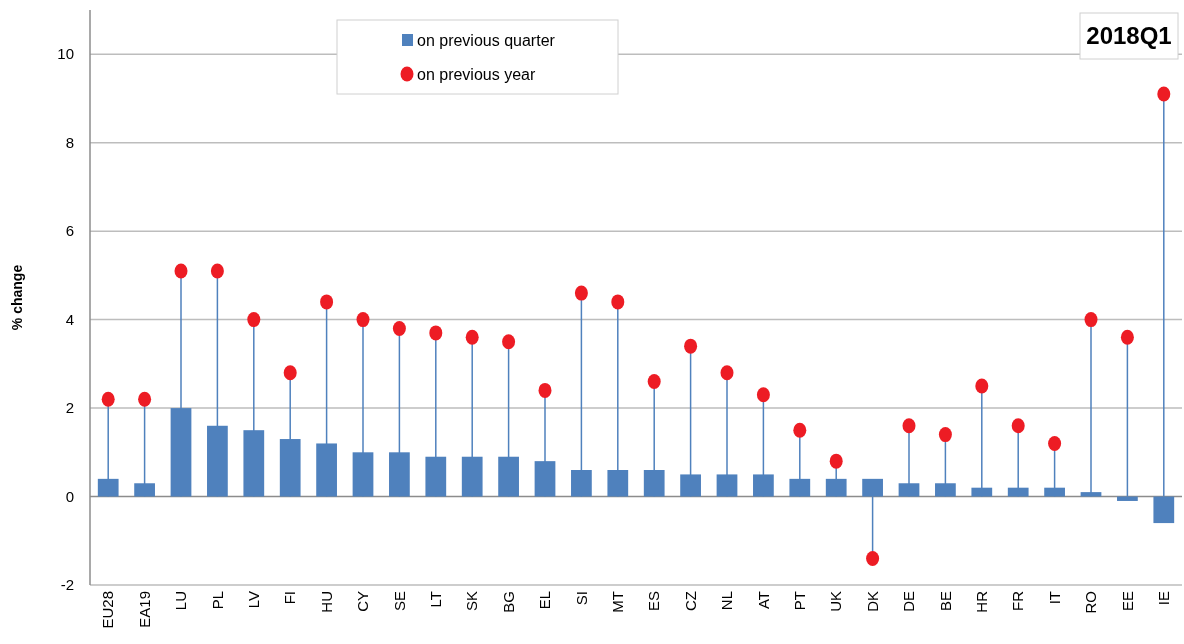 The image size is (1184, 644). What do you see at coordinates (982, 601) in the screenshot?
I see `x-tick-label: HR` at bounding box center [982, 601].